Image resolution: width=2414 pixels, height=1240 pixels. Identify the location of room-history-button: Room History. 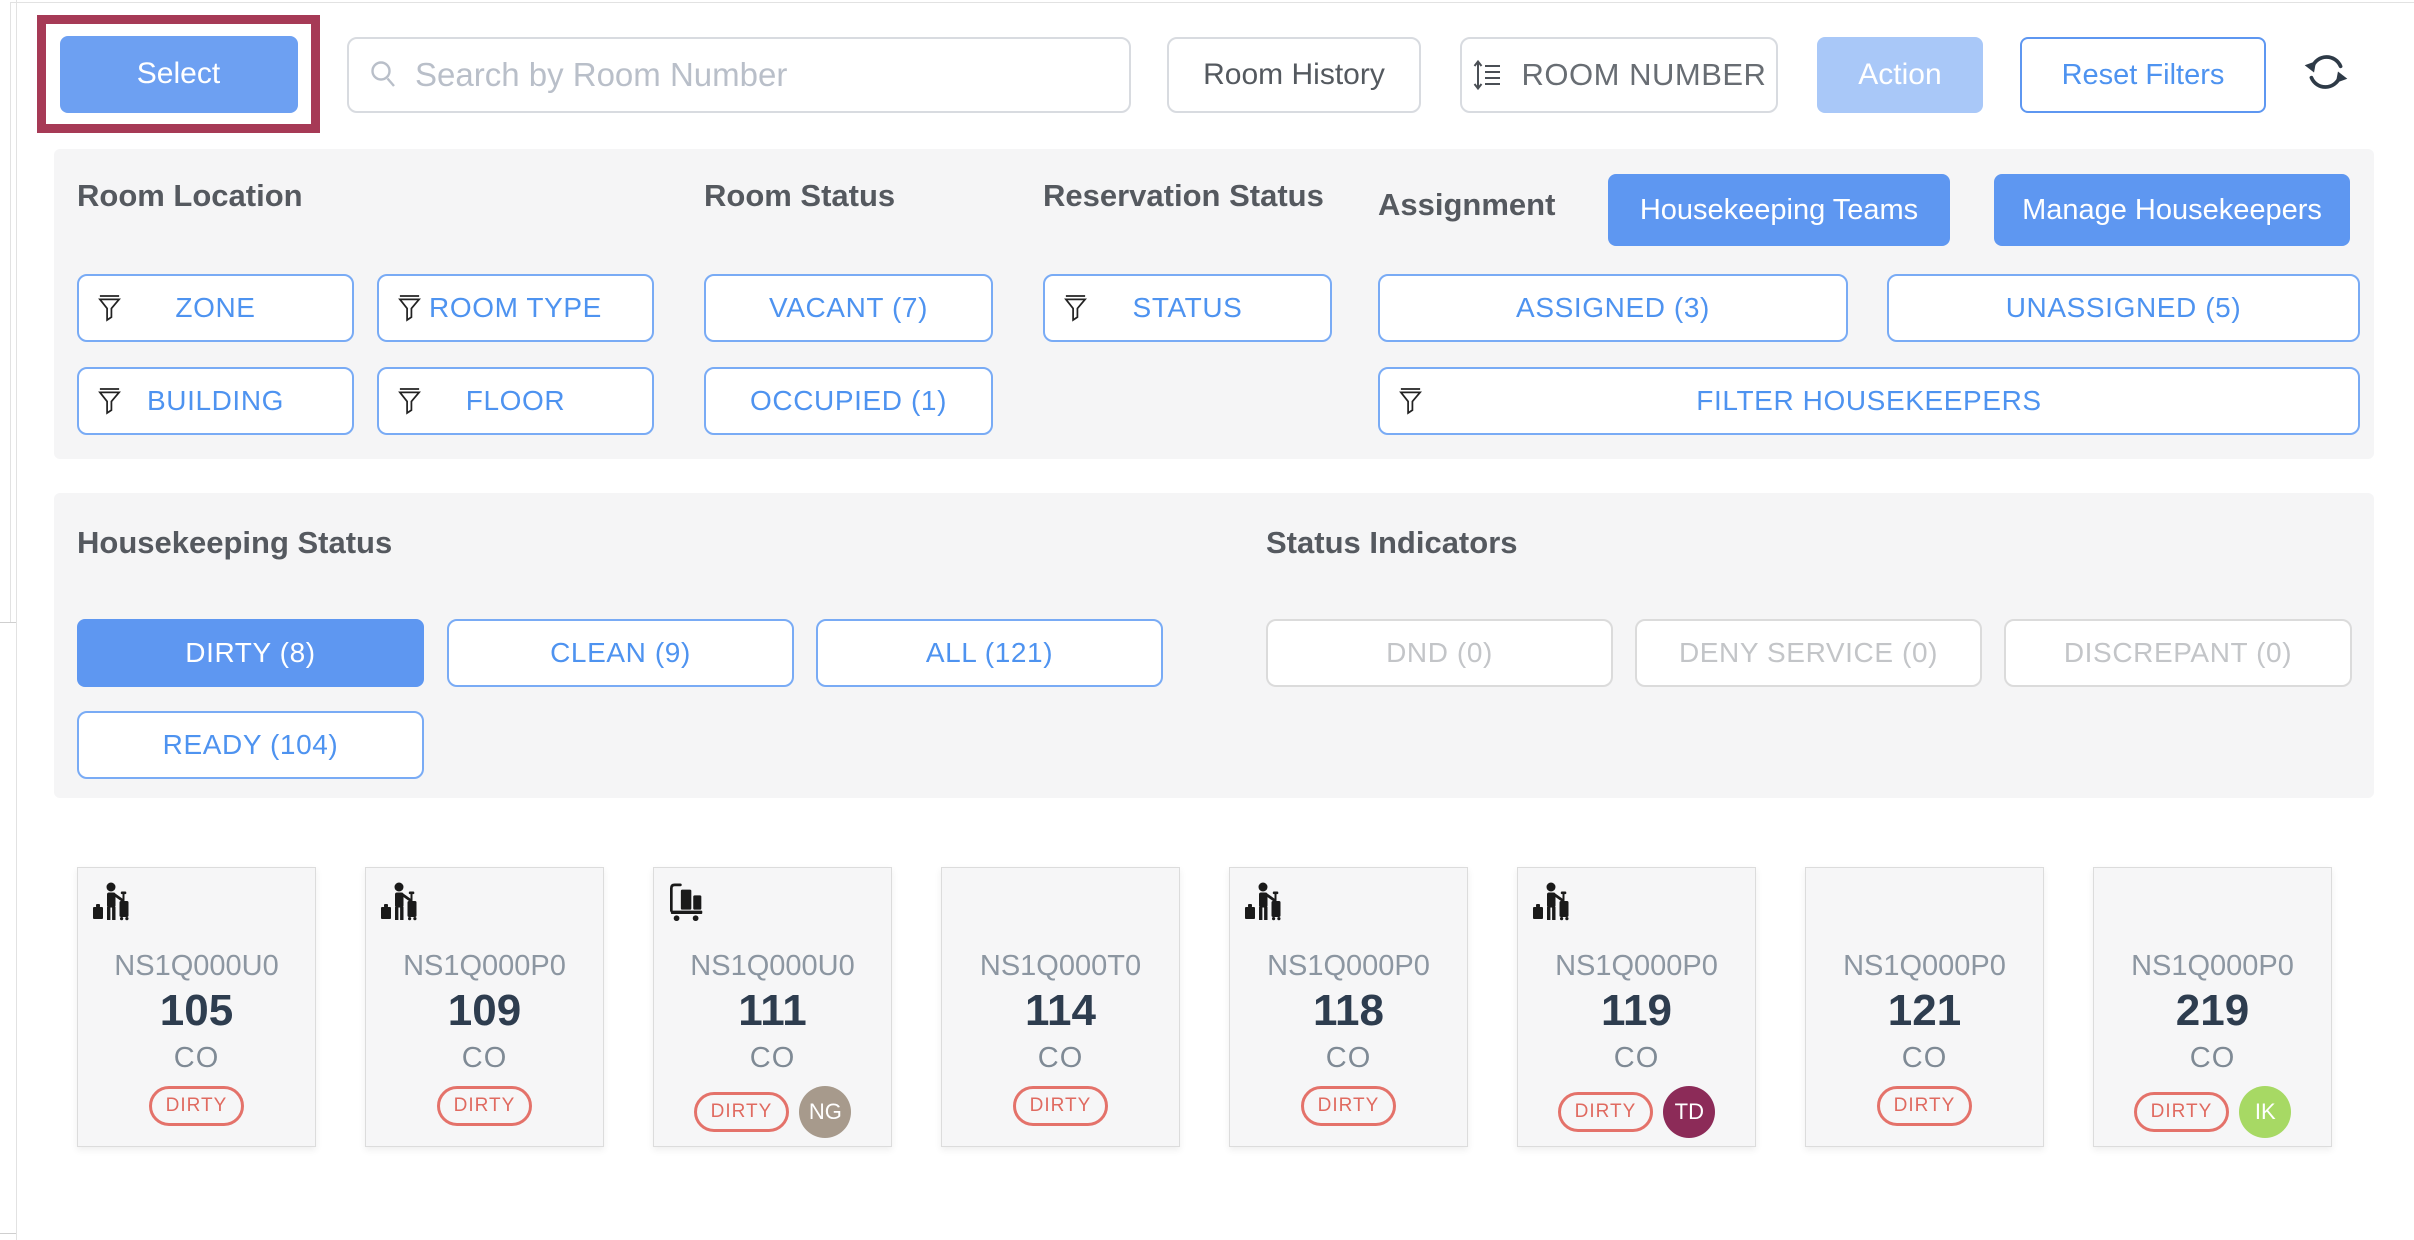
(1294, 75).